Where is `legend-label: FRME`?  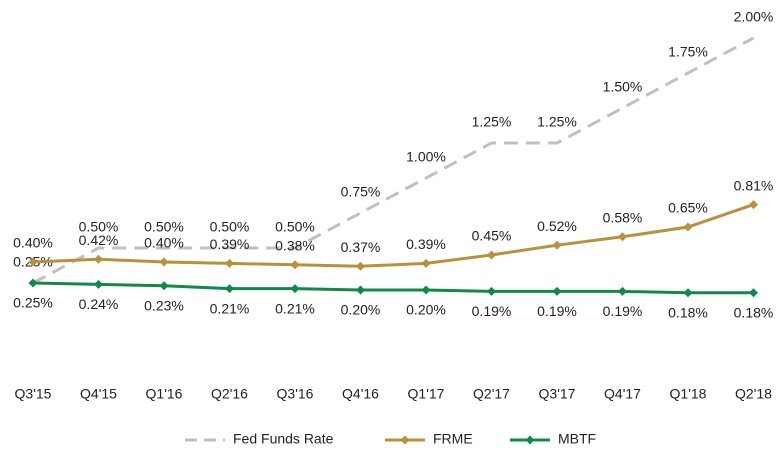
legend-label: FRME is located at coordinates (453, 439).